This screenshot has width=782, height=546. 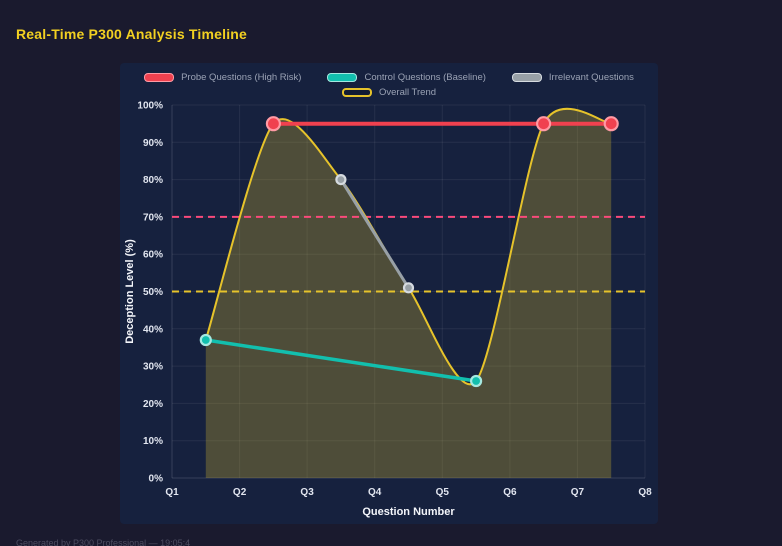 I want to click on x-axis-title: Question Number, so click(x=408, y=512).